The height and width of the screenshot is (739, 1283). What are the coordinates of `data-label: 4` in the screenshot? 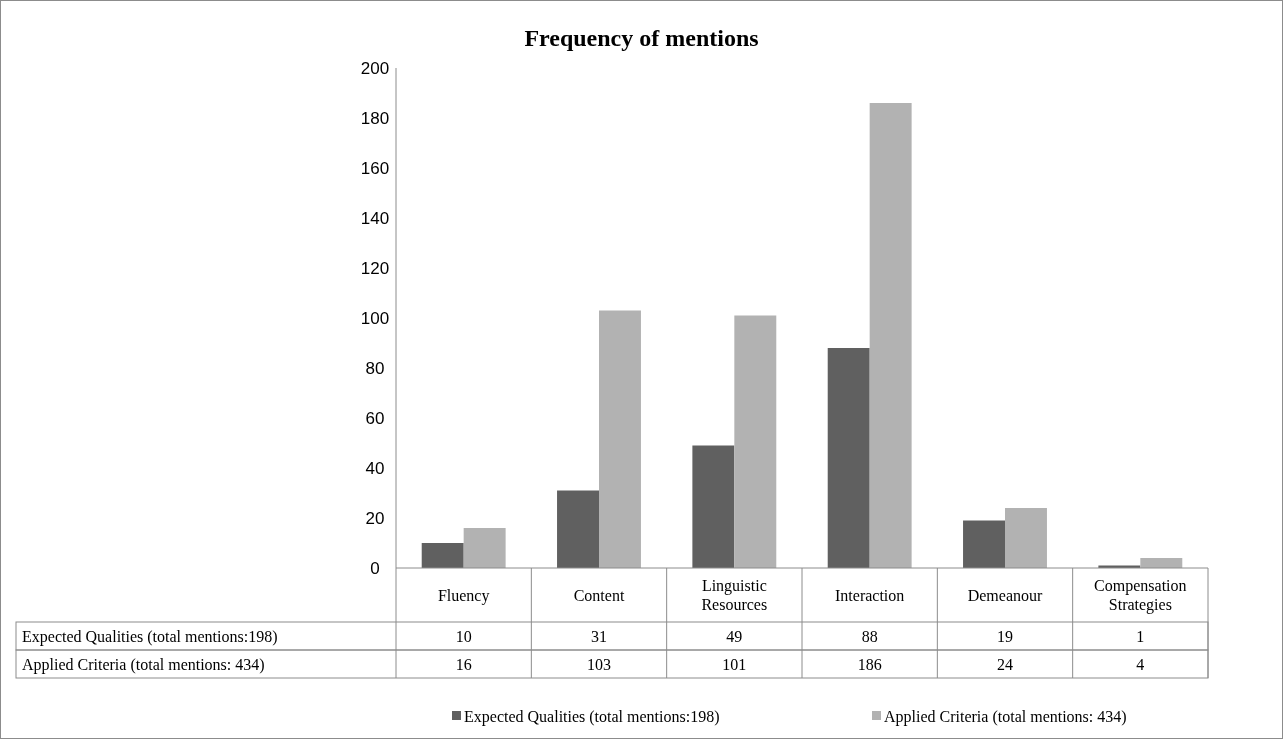 It's located at (1140, 664).